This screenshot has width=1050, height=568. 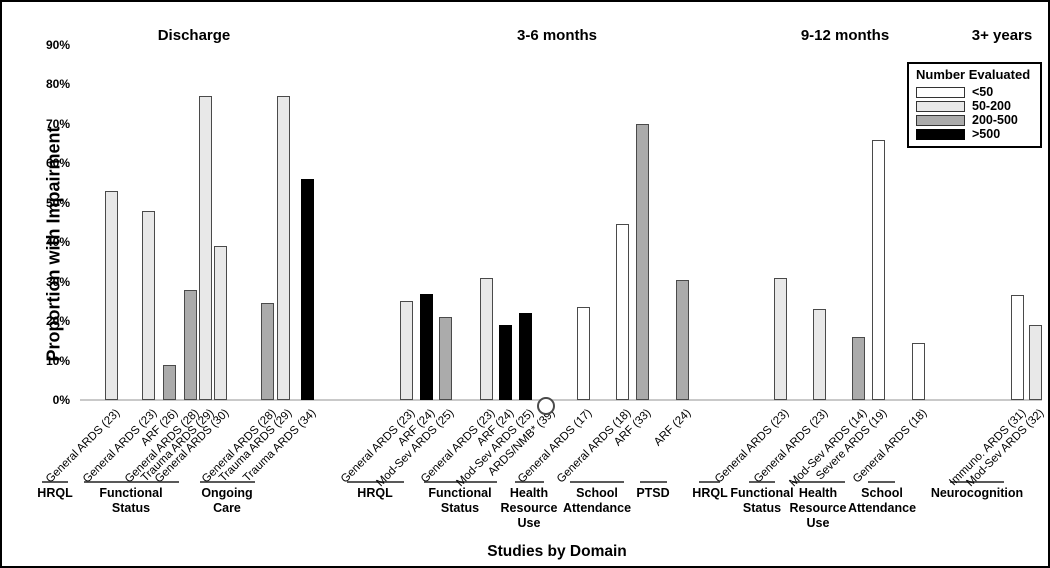 I want to click on section-header: 3+ years, so click(x=1002, y=35).